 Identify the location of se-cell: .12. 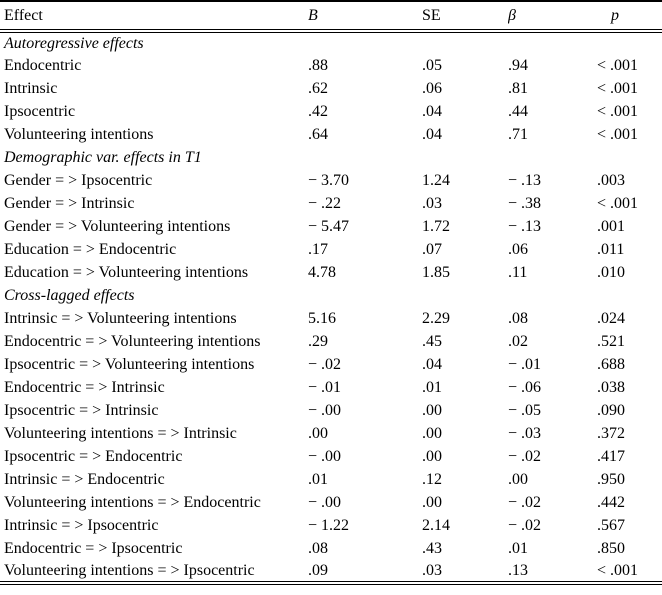
(432, 479).